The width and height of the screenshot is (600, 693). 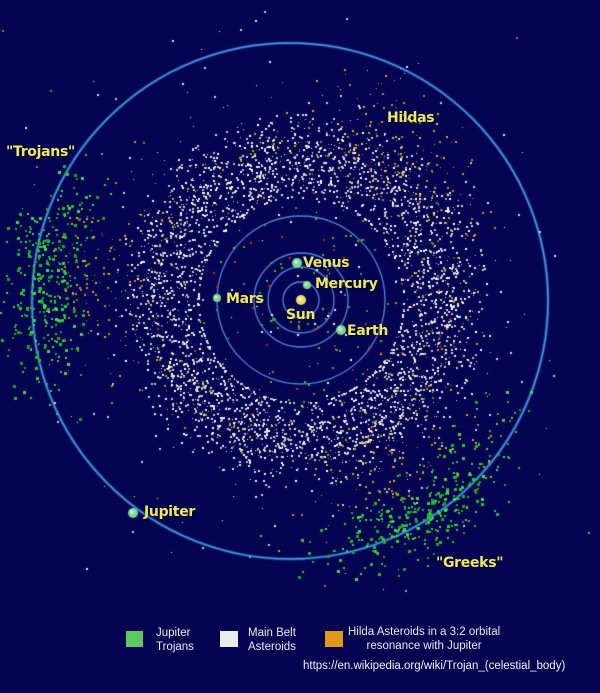 What do you see at coordinates (175, 640) in the screenshot?
I see `legend-label-jupiter-trojans: Jupiter Trojans` at bounding box center [175, 640].